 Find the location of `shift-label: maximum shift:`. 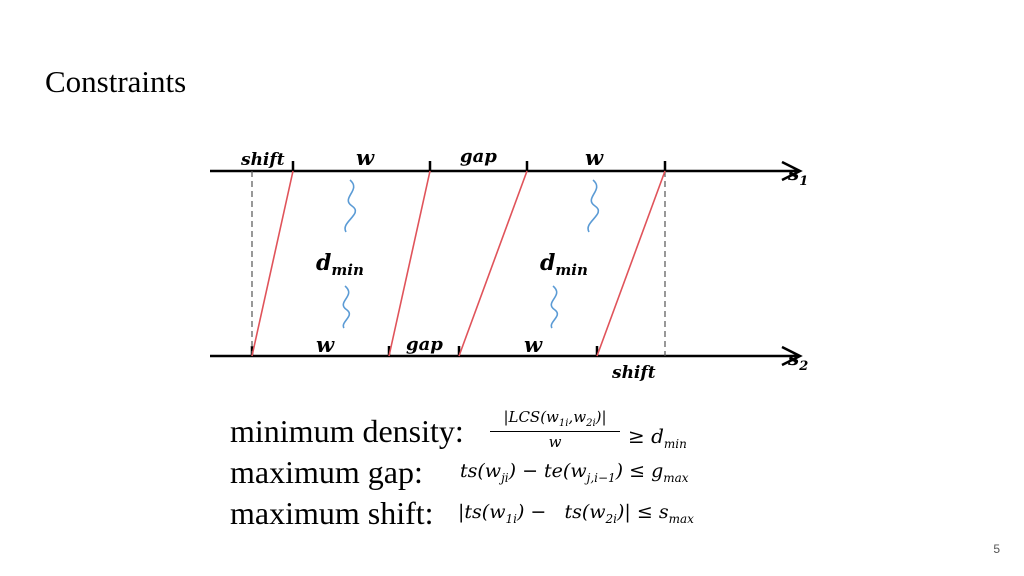

shift-label: maximum shift: is located at coordinates (332, 513).